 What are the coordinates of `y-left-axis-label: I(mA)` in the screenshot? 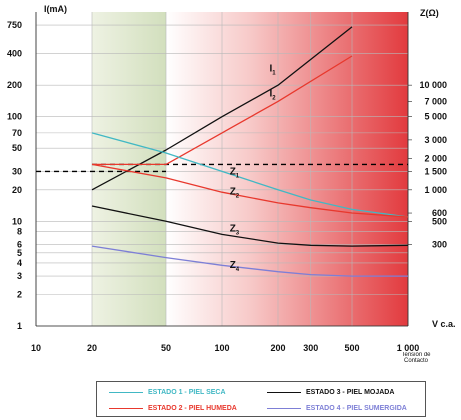 It's located at (55, 9).